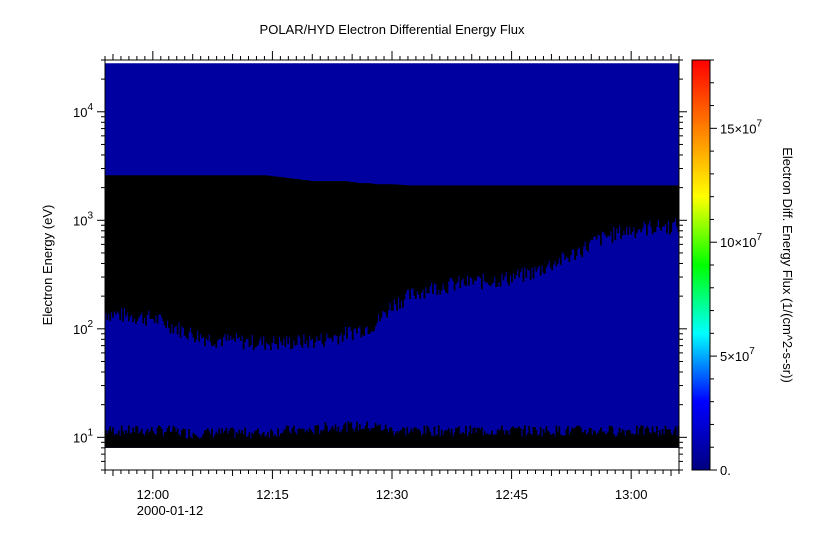 This screenshot has height=544, width=828. Describe the element at coordinates (631, 494) in the screenshot. I see `x-tick-label: 13:00` at that location.